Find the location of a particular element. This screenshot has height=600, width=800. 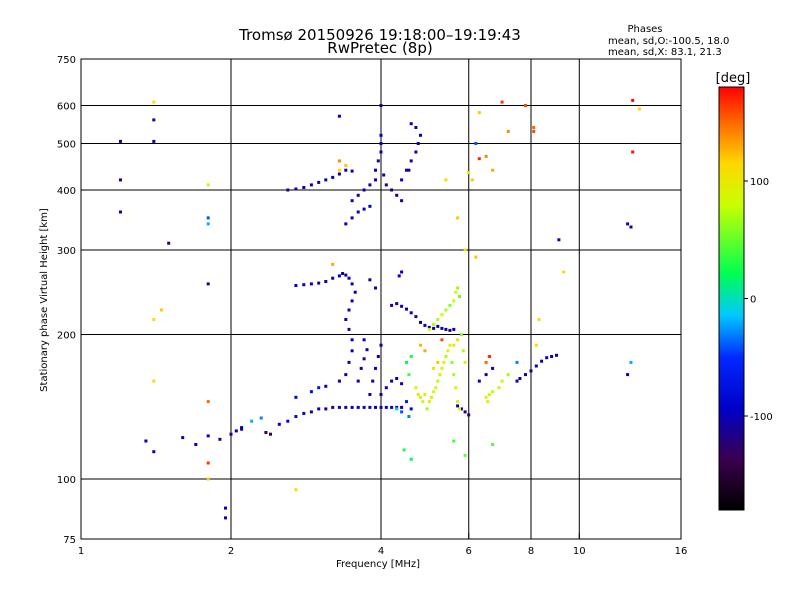

x-tick-label: 8 is located at coordinates (531, 551).